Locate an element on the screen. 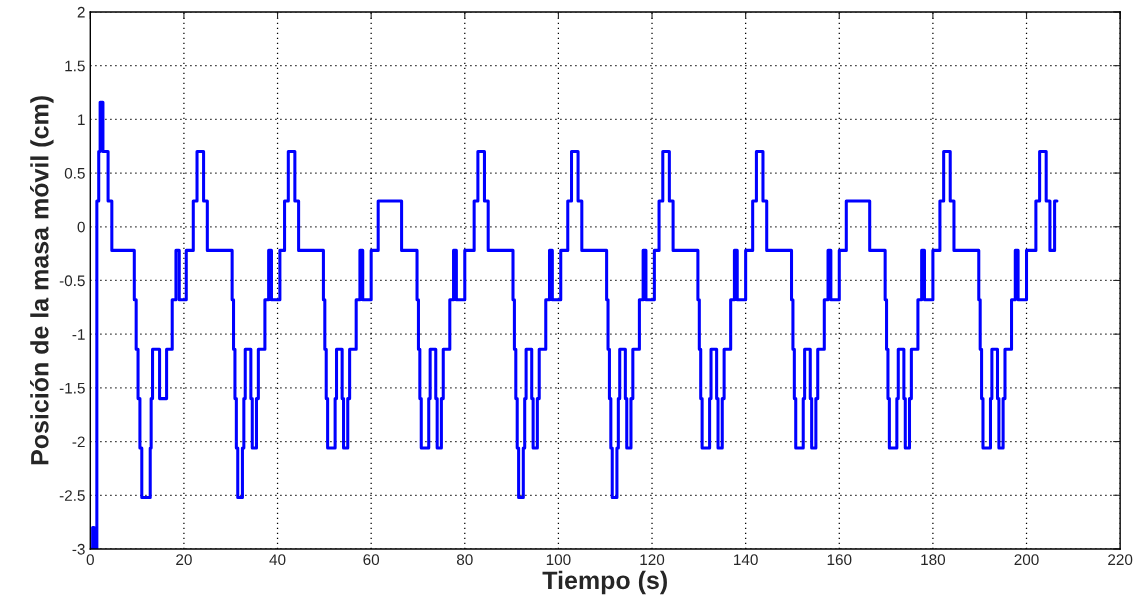  y-tick-label: 0 is located at coordinates (81, 227).